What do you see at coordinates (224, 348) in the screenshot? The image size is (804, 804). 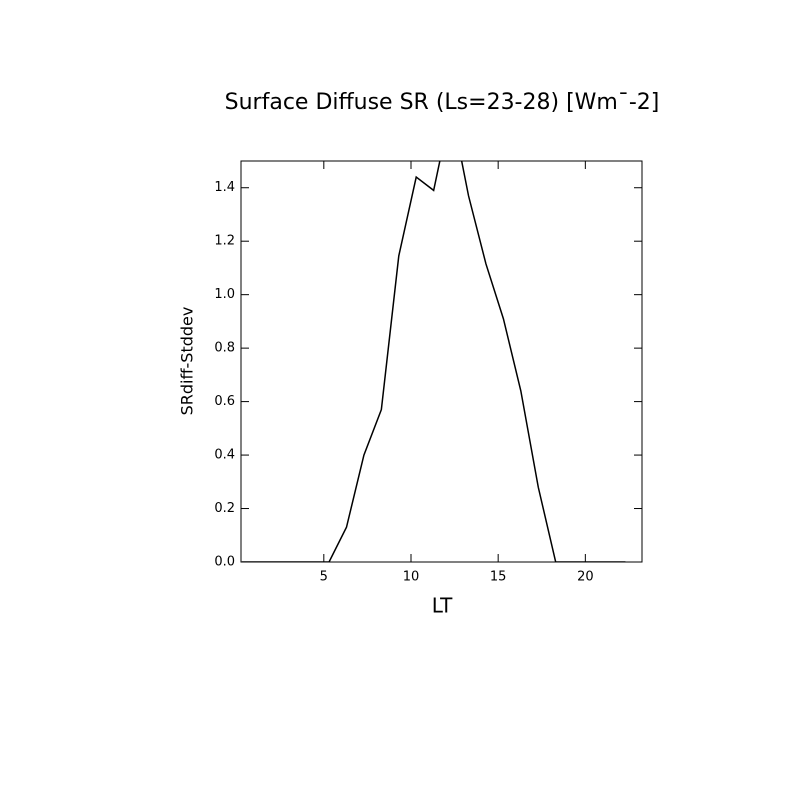 I see `y-tick-label: 0.8` at bounding box center [224, 348].